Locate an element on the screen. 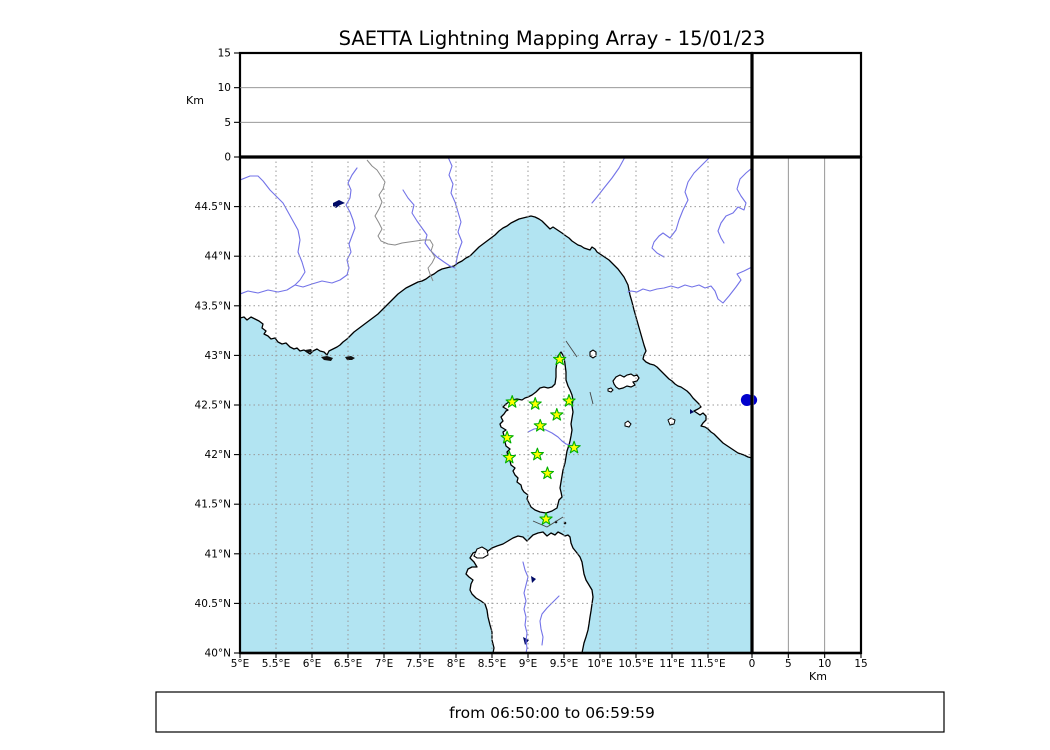 The width and height of the screenshot is (1050, 750). lat-tick-label: 44.5°N is located at coordinates (213, 207).